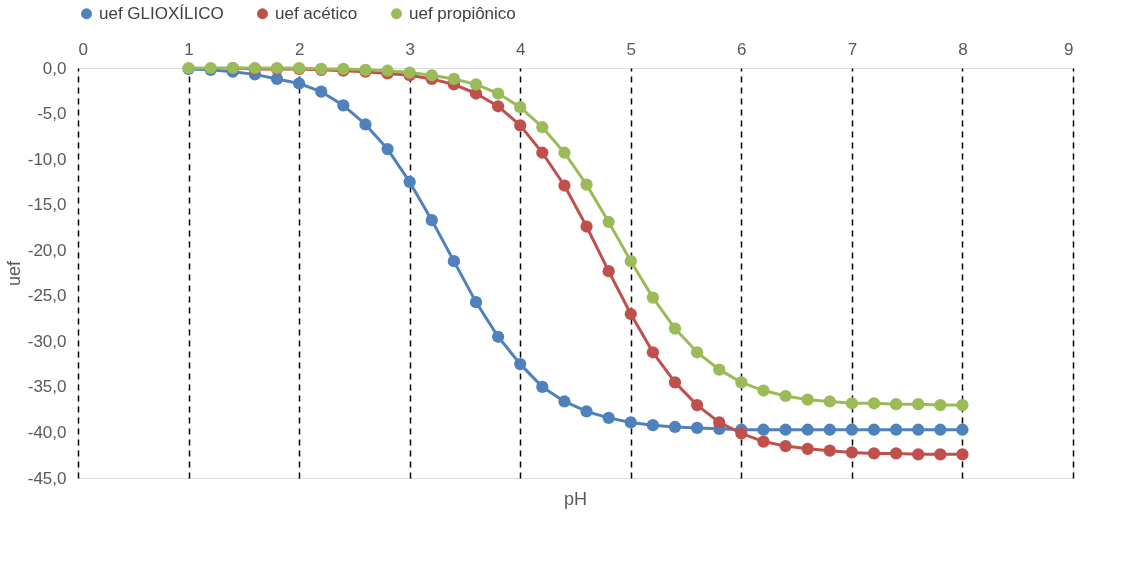 This screenshot has width=1124, height=564. What do you see at coordinates (161, 13) in the screenshot?
I see `legend-label: uef GLIOXÍLICO` at bounding box center [161, 13].